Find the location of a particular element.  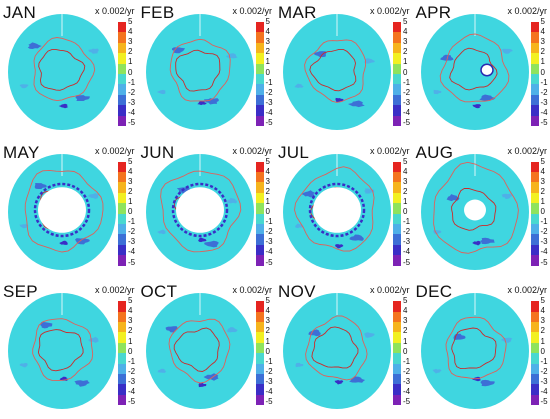

month-panel: MAR x 0.002/yr 5 4 3 2 1 0 -1 -2 -3 -4 -5 is located at coordinates (344, 70).